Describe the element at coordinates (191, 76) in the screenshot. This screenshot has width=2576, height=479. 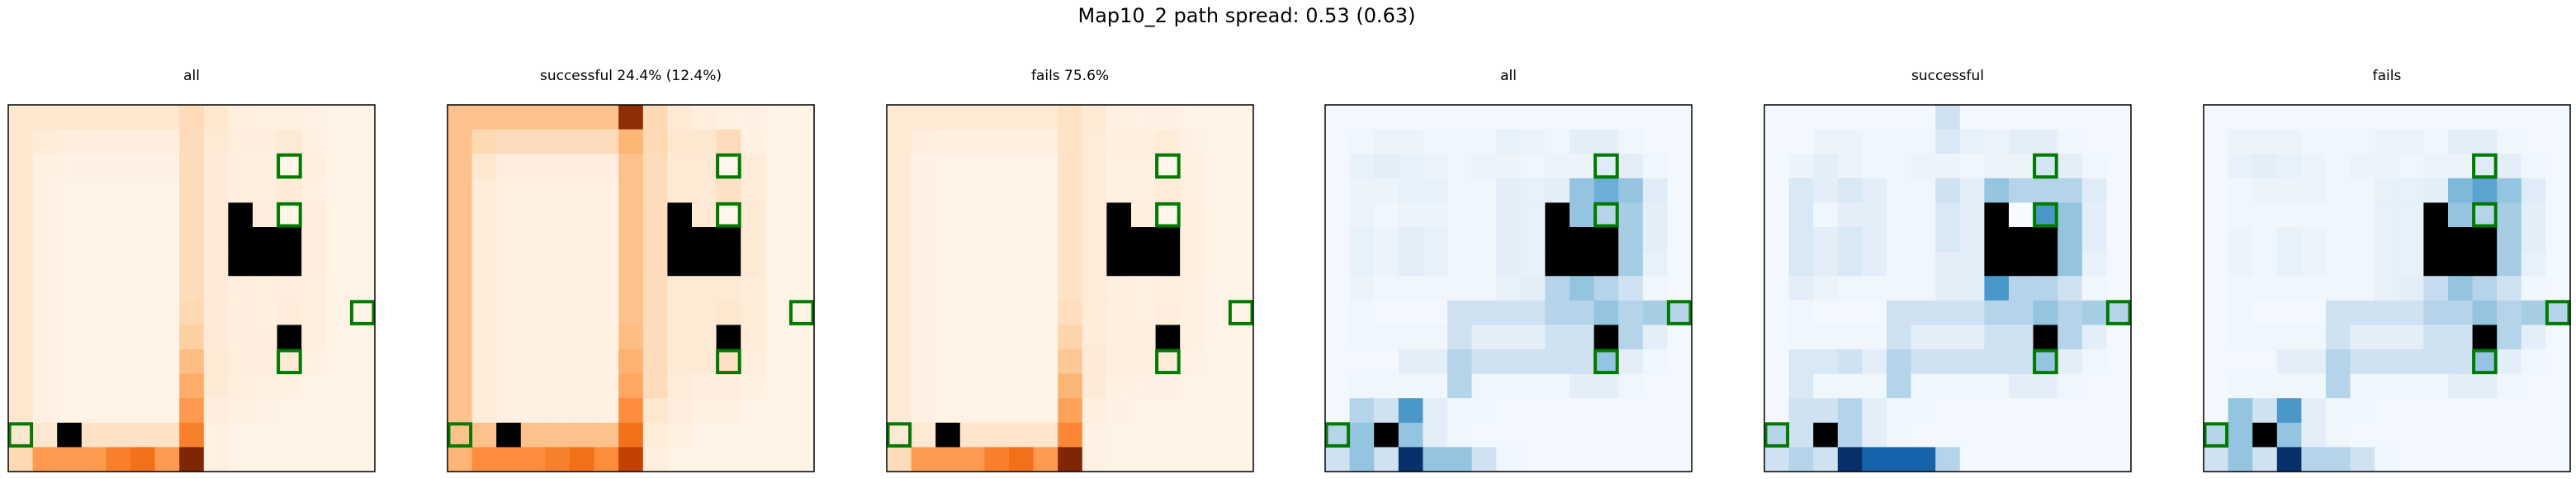
I see `panel-title: all` at that location.